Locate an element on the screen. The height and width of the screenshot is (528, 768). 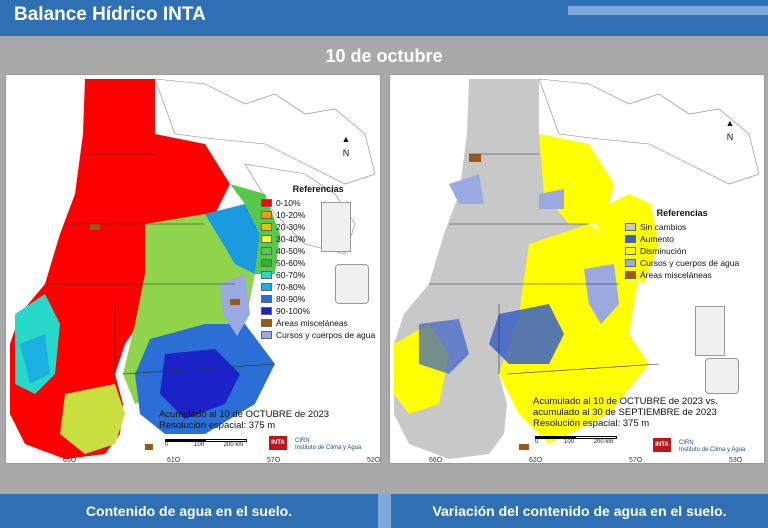
legend-item: Sin cambios is located at coordinates (682, 227).